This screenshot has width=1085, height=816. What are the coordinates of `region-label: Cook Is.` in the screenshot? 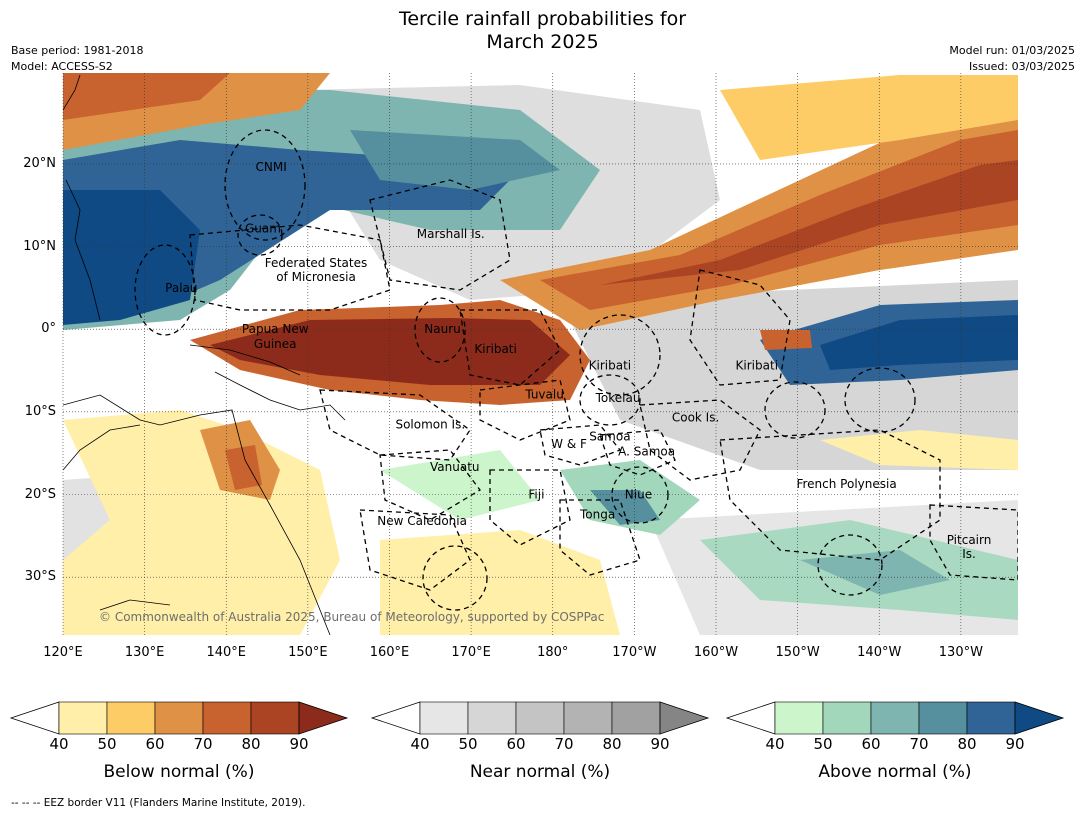 It's located at (695, 418).